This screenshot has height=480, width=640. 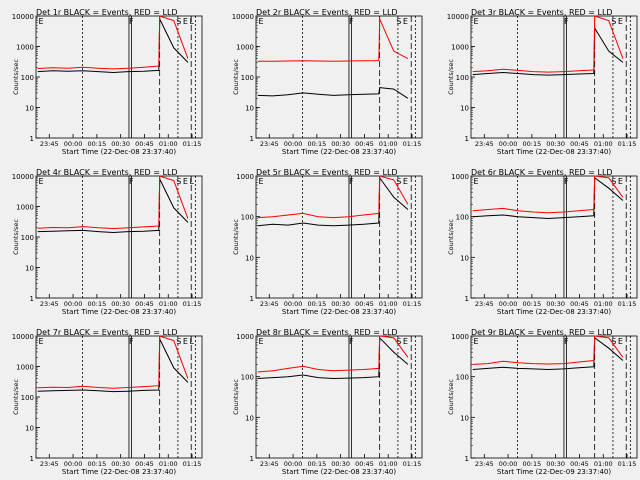 I want to click on panel-title: Det 1r BLACK = Events, RED = LLD, so click(x=107, y=12).